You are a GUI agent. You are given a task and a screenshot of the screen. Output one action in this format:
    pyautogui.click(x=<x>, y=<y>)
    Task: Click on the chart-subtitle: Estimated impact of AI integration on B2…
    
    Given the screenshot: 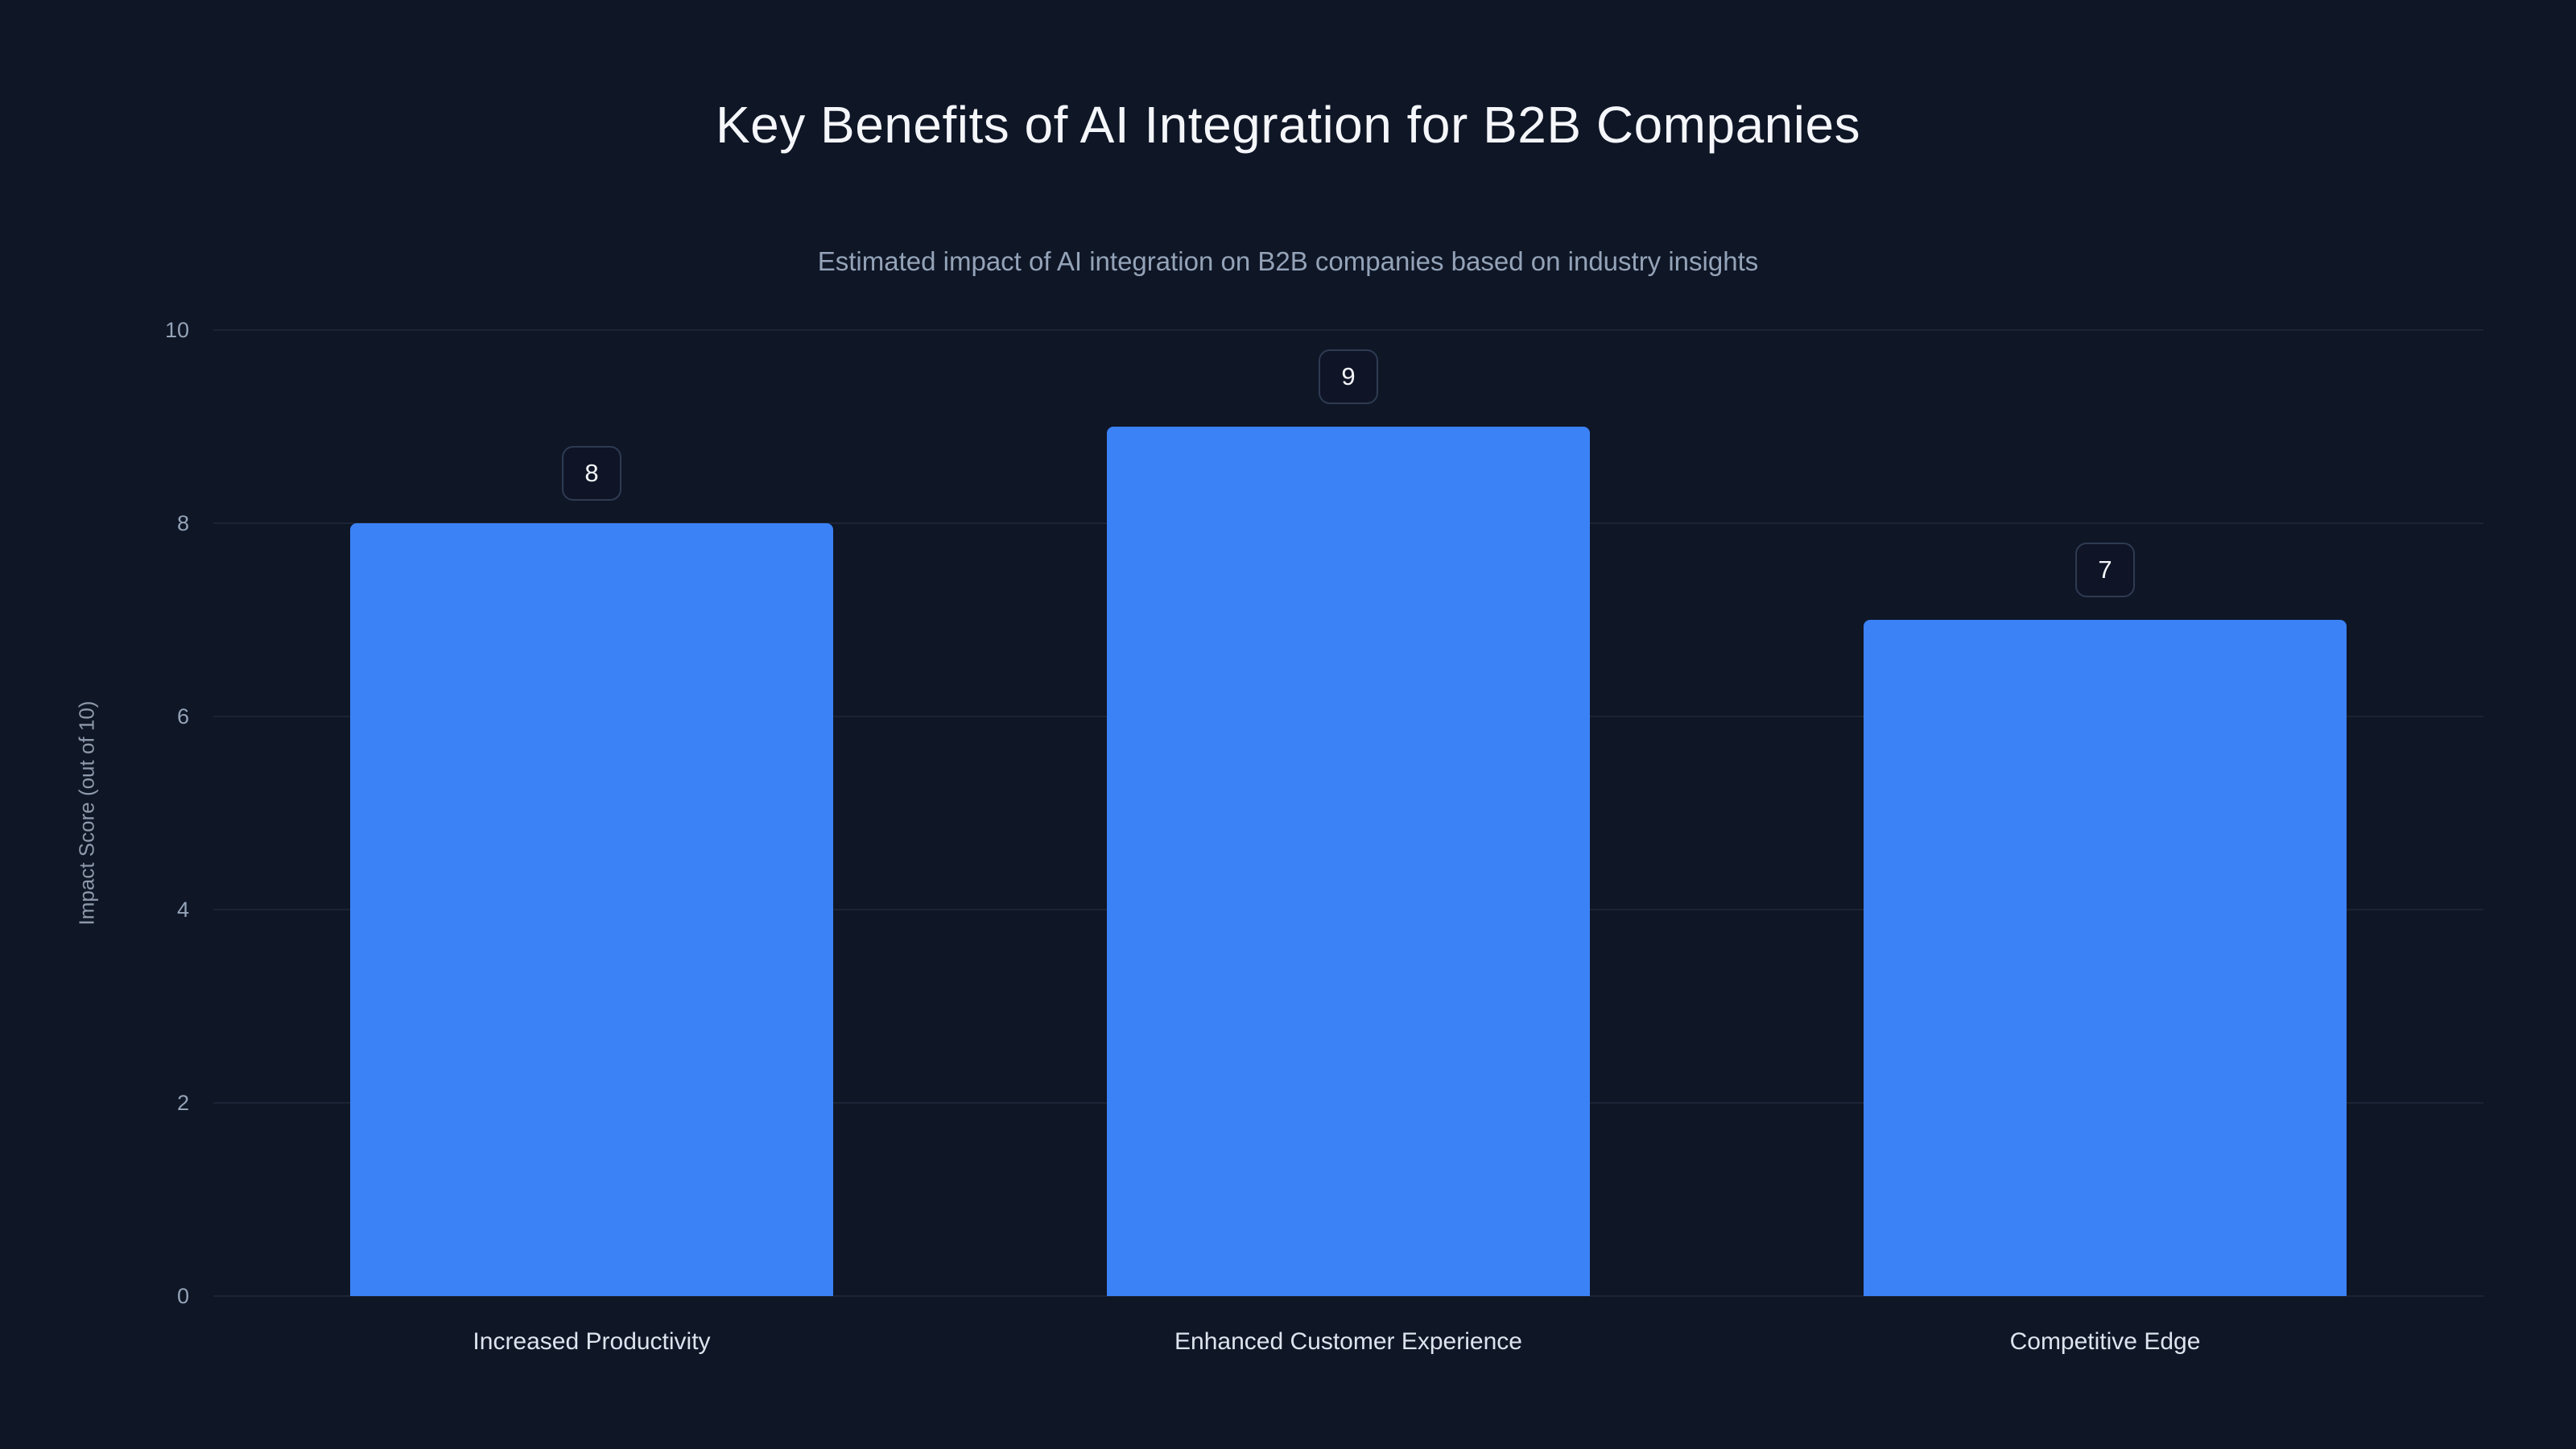 What is the action you would take?
    pyautogui.click(x=1288, y=261)
    